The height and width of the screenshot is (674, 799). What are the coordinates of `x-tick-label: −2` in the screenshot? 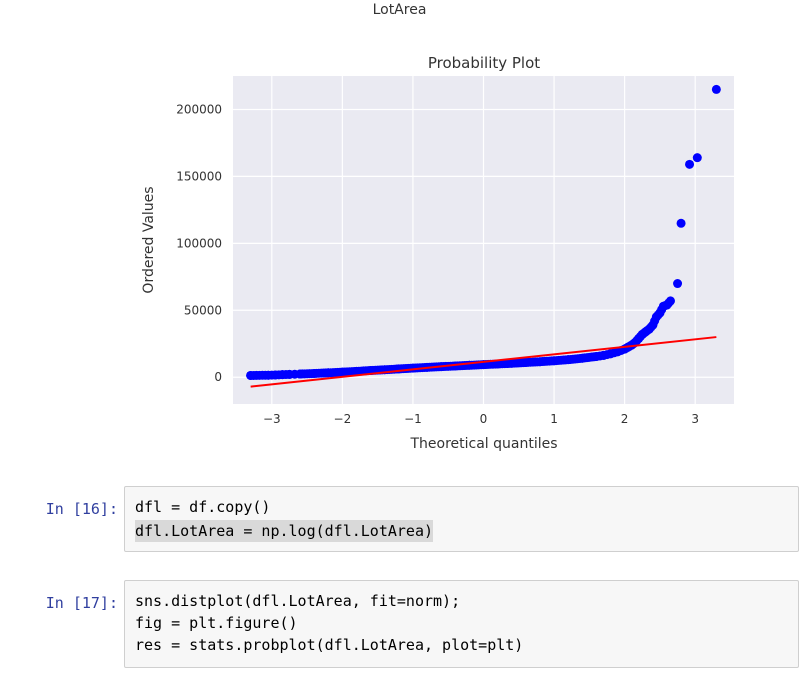 It's located at (343, 419).